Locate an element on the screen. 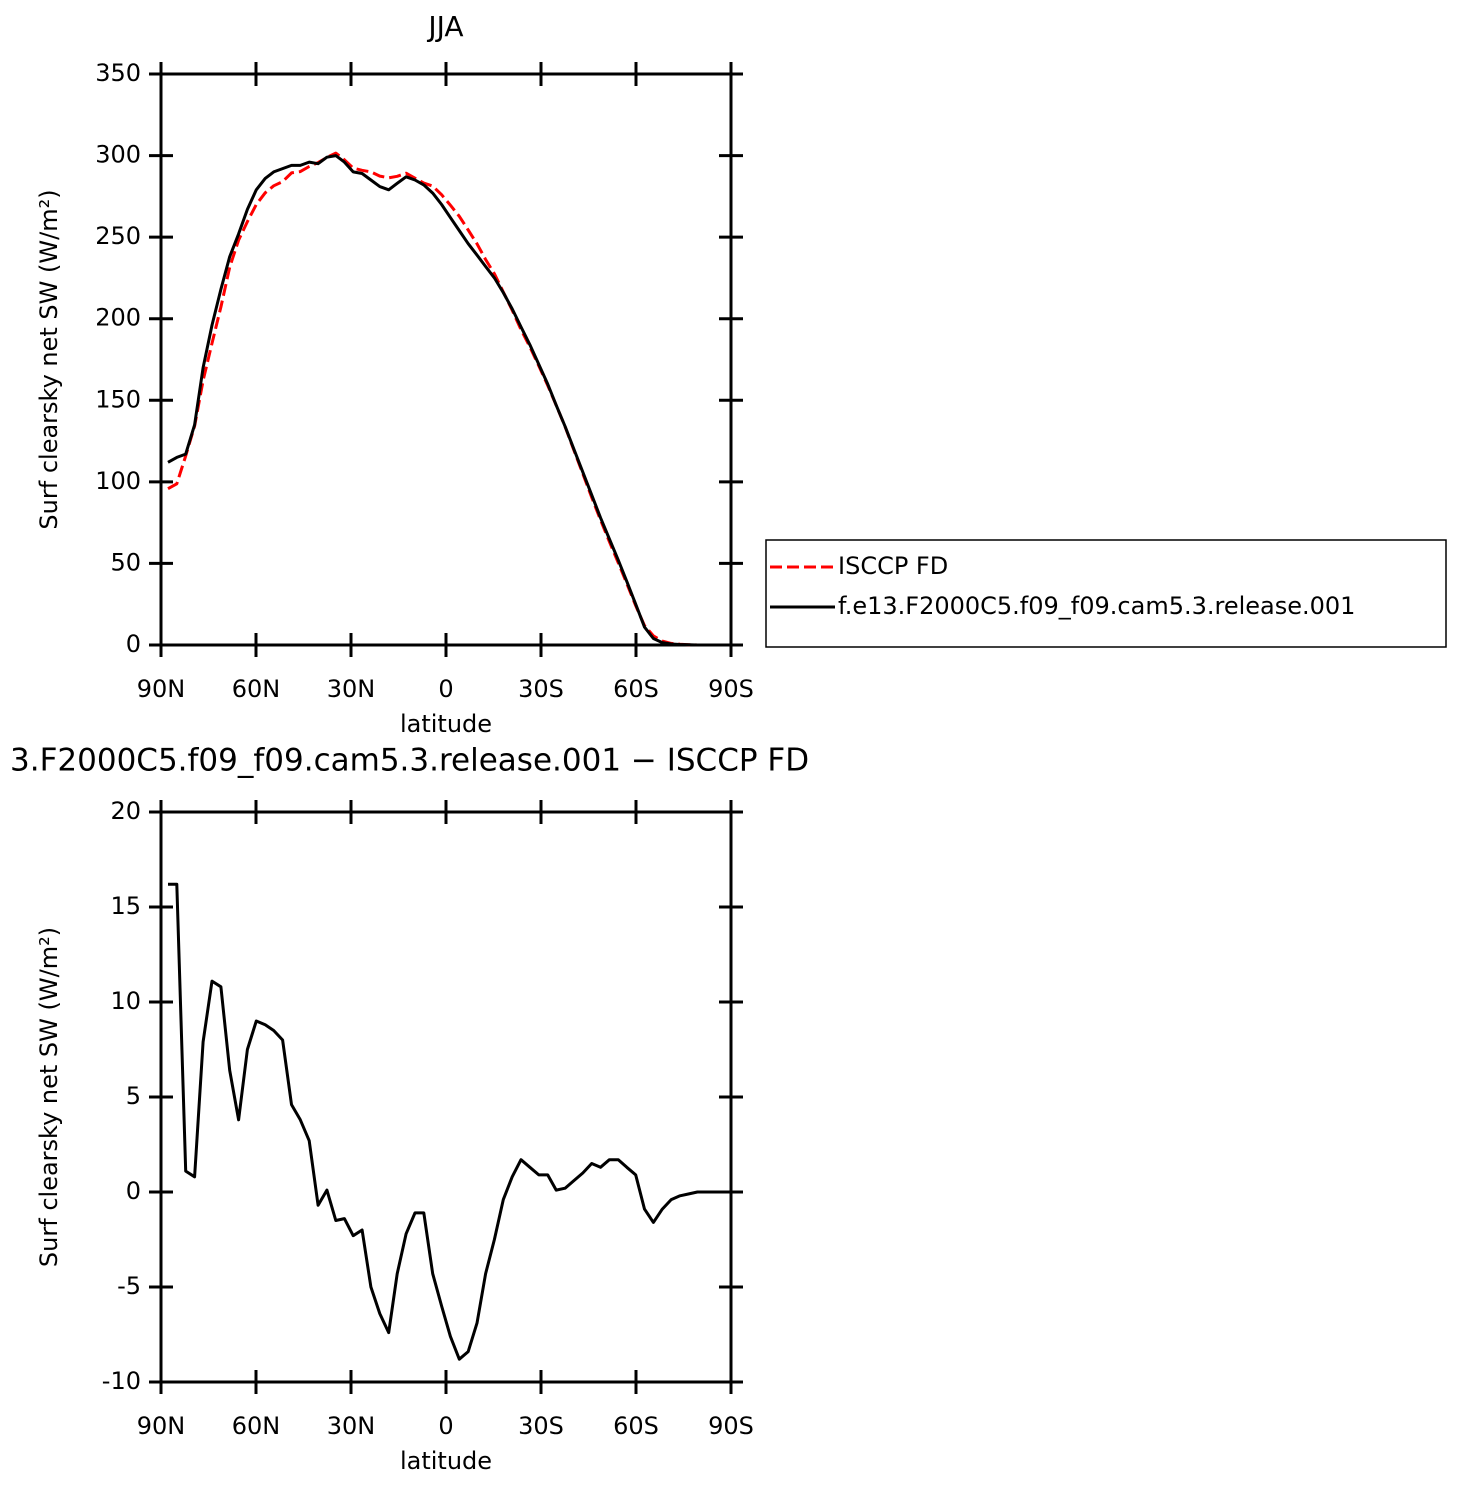  legend-label: ISCCP FD is located at coordinates (893, 566).